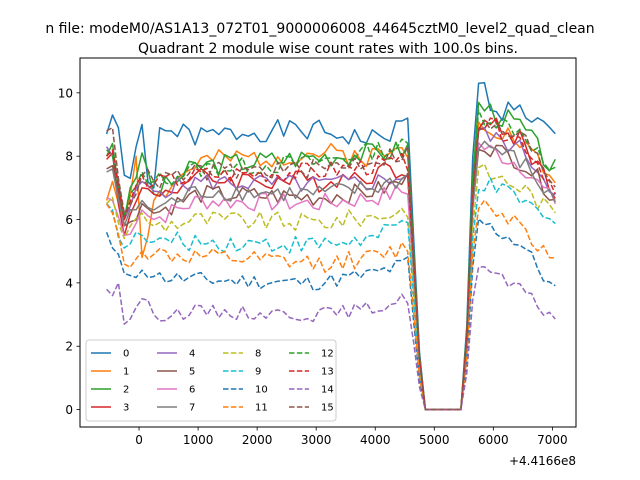 The height and width of the screenshot is (480, 640). What do you see at coordinates (192, 390) in the screenshot?
I see `legend-label: 6` at bounding box center [192, 390].